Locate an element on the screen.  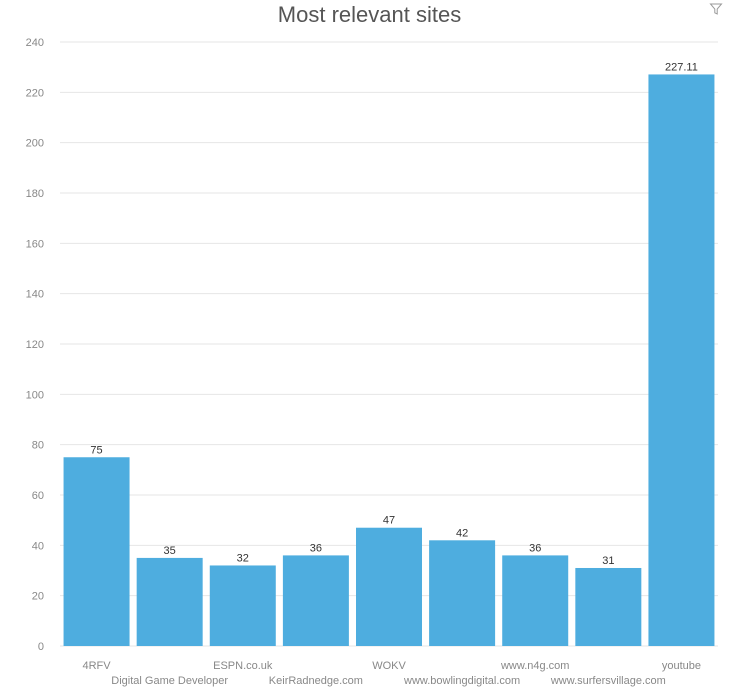
x-tick-label: 4RFV is located at coordinates (96, 666).